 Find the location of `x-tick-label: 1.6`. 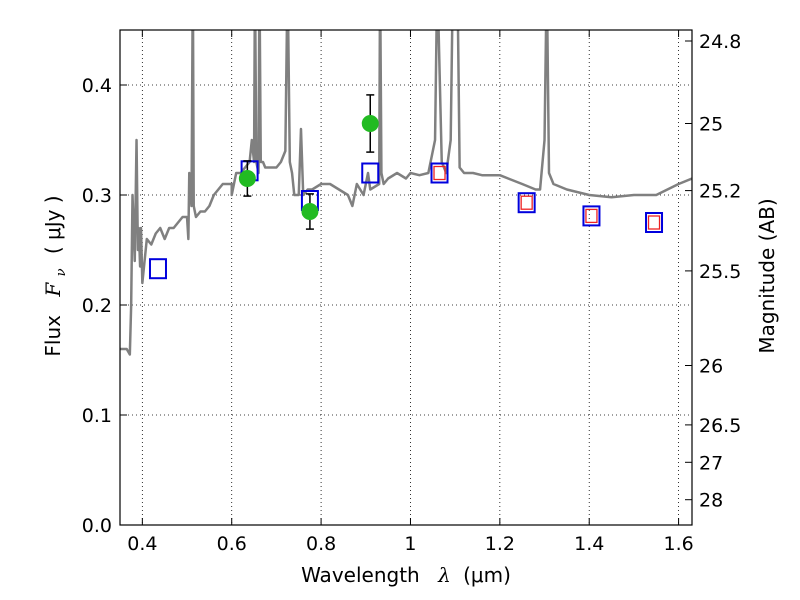

x-tick-label: 1.6 is located at coordinates (678, 544).